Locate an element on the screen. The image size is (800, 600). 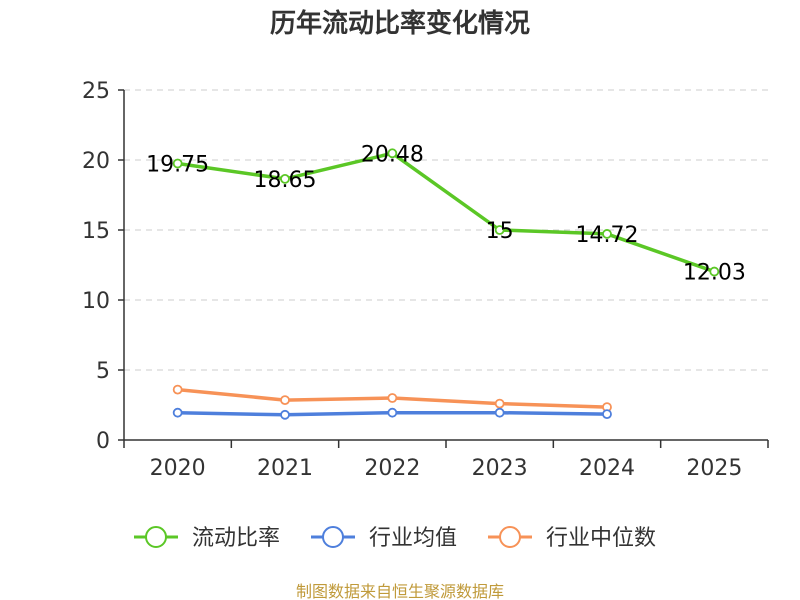
y-axis-ticks: 0 5 10 15 20 25 is located at coordinates (103, 266).